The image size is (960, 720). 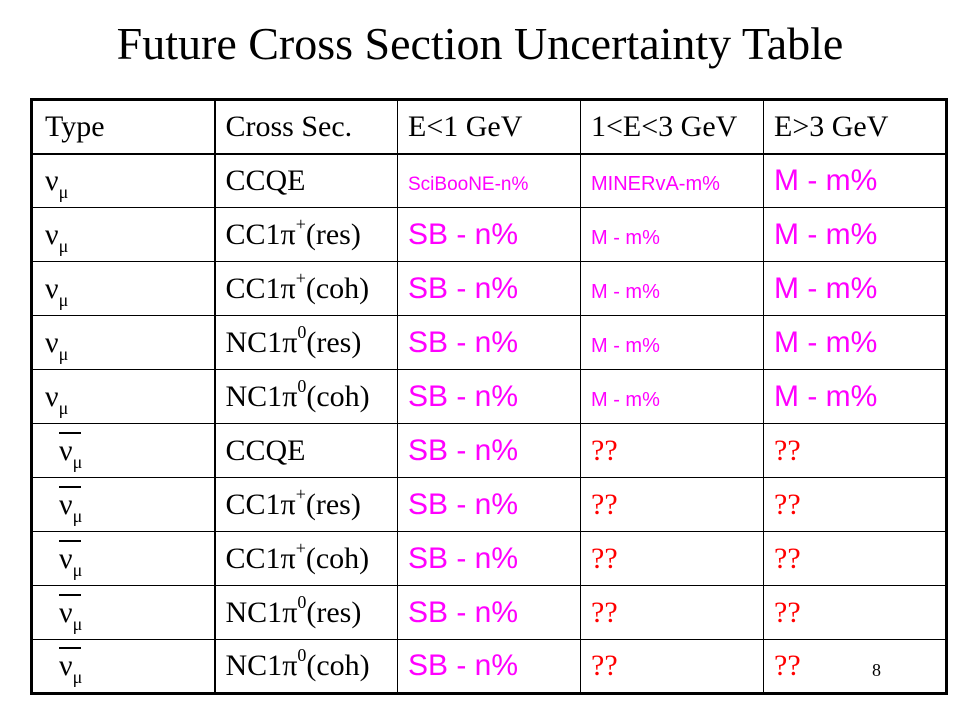 What do you see at coordinates (468, 184) in the screenshot?
I see `uncertainty-value: SciBooNE-n%` at bounding box center [468, 184].